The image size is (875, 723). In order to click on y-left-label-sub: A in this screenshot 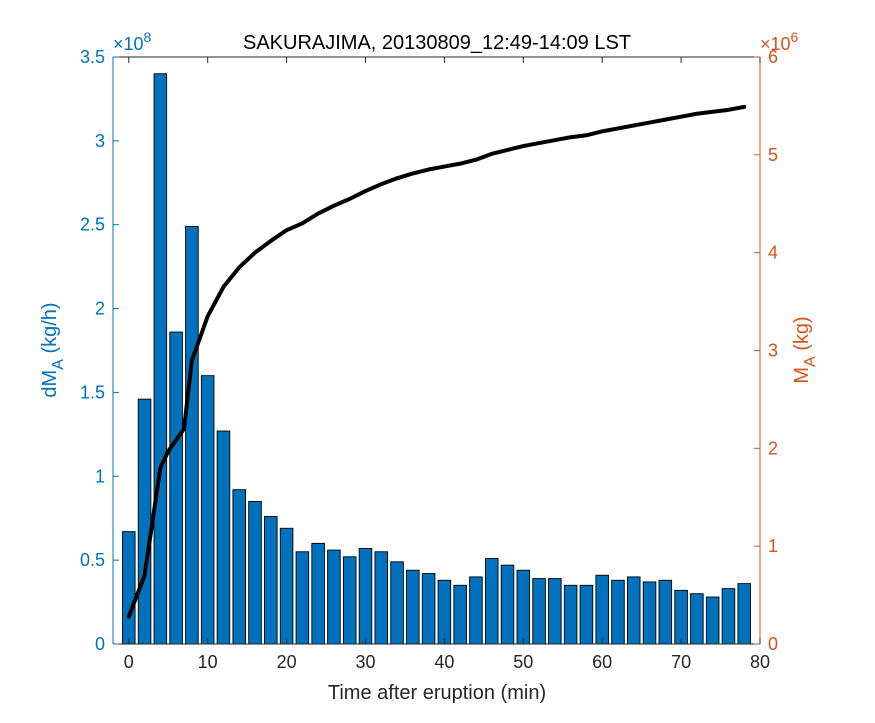, I will do `click(58, 364)`.